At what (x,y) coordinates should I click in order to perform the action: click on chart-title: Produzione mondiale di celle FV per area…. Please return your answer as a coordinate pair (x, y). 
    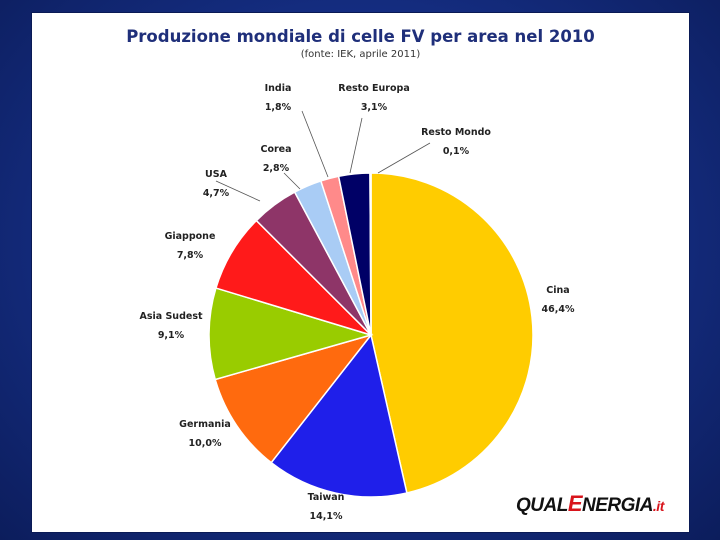
    Looking at the image, I should click on (360, 36).